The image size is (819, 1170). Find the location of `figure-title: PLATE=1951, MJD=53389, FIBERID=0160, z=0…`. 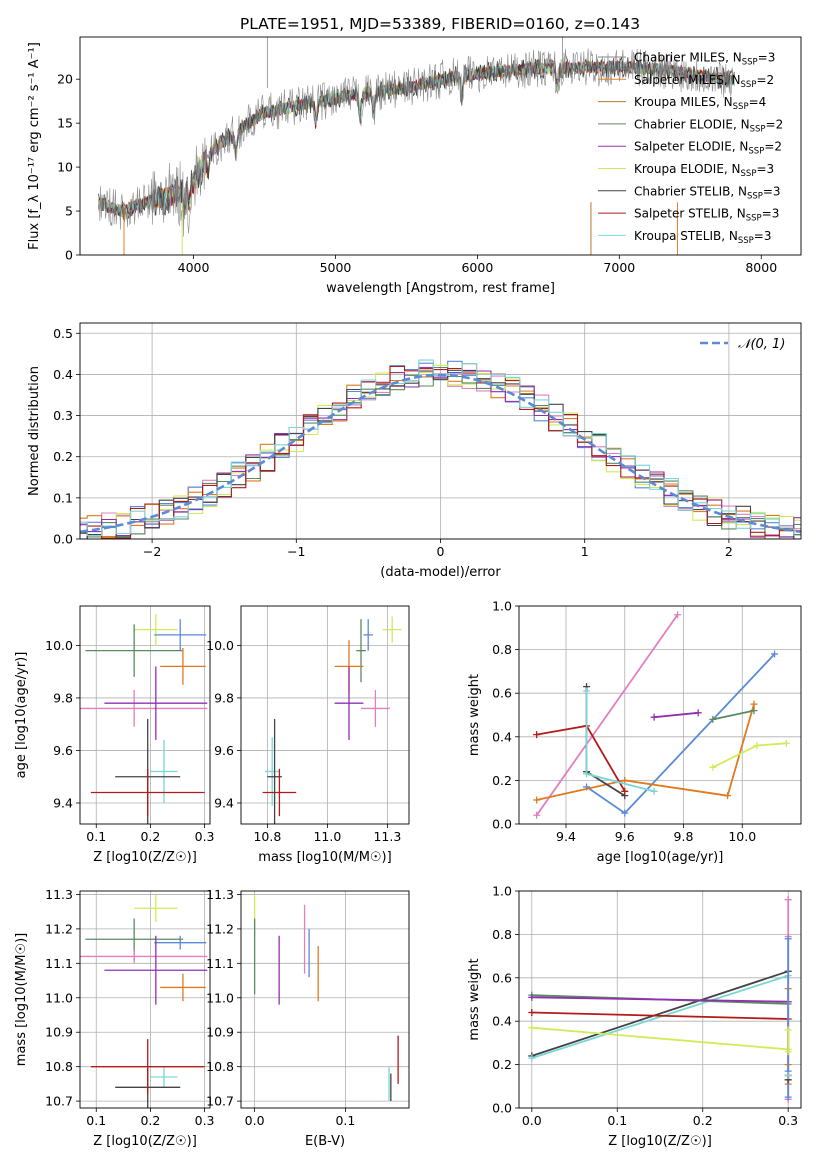

figure-title: PLATE=1951, MJD=53389, FIBERID=0160, z=0… is located at coordinates (440, 24).